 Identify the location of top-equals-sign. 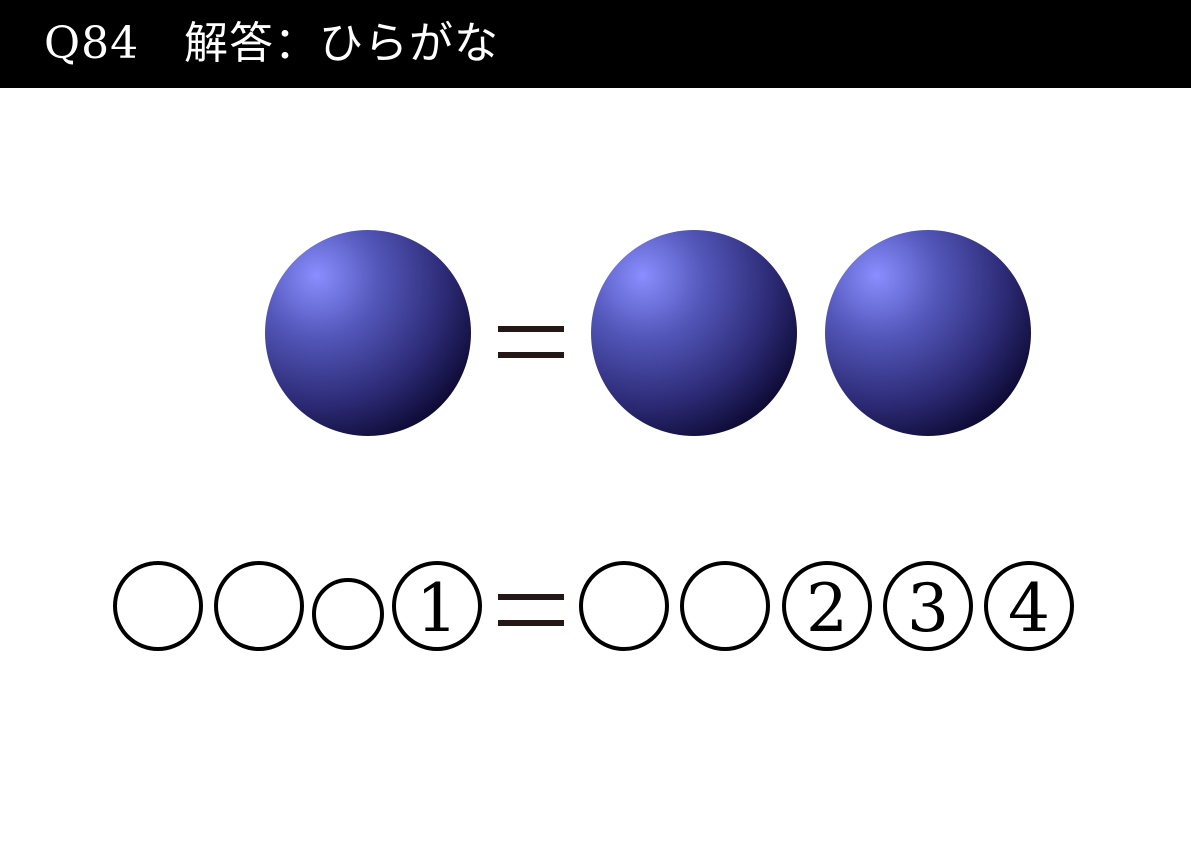
(531, 342).